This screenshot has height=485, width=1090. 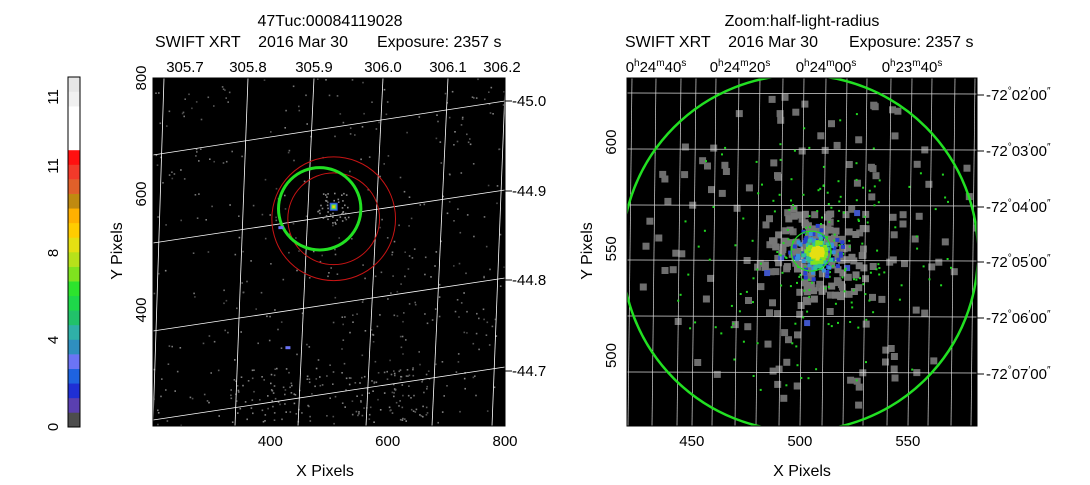 I want to click on subtitle-right-exposure: Exposure: 2357 s, so click(x=911, y=42).